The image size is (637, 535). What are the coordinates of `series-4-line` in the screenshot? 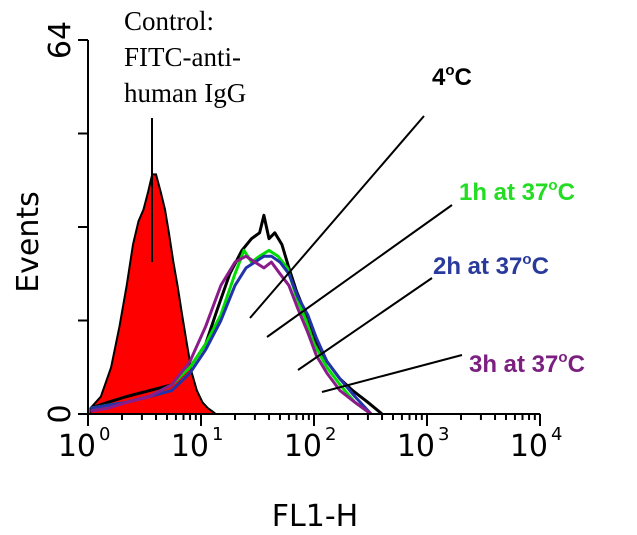 It's located at (231, 335).